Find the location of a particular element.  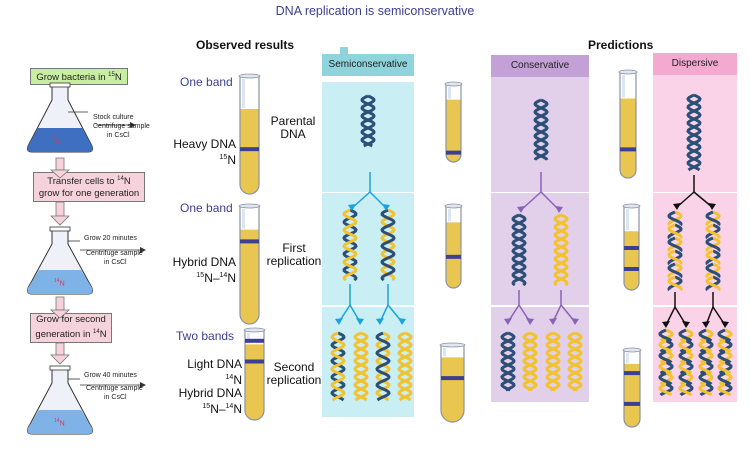

predictions-header: Predictions is located at coordinates (621, 45).